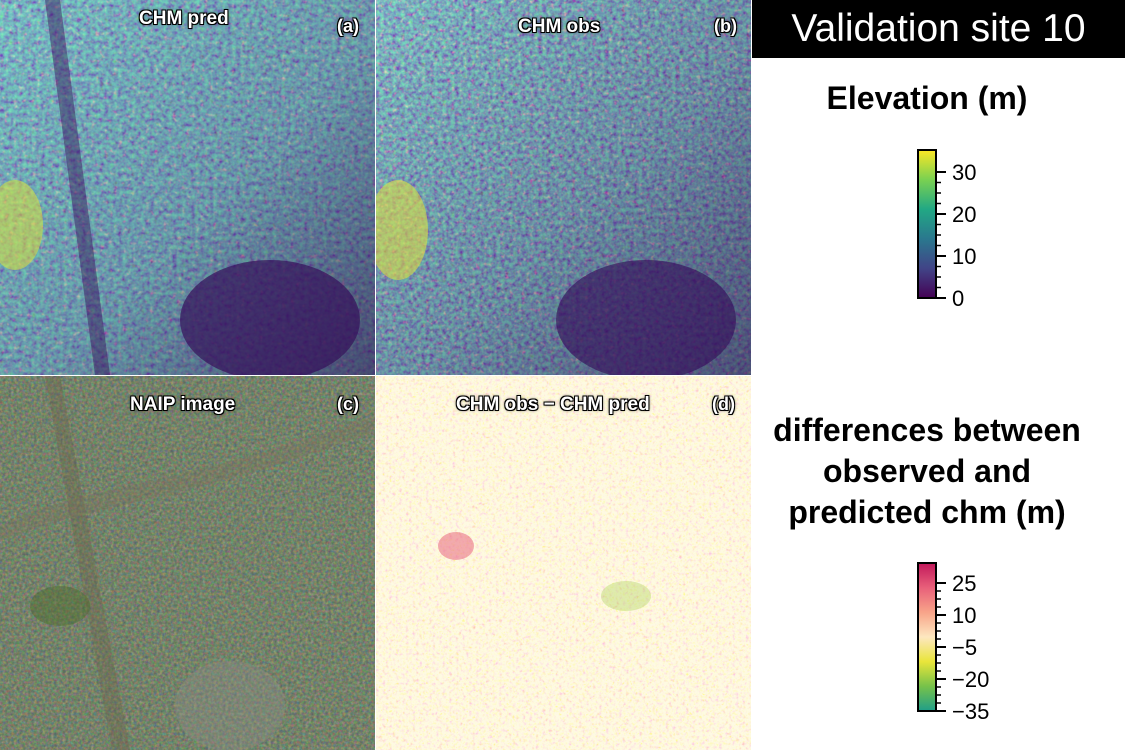  I want to click on colorbar-tick-label: 25, so click(964, 583).